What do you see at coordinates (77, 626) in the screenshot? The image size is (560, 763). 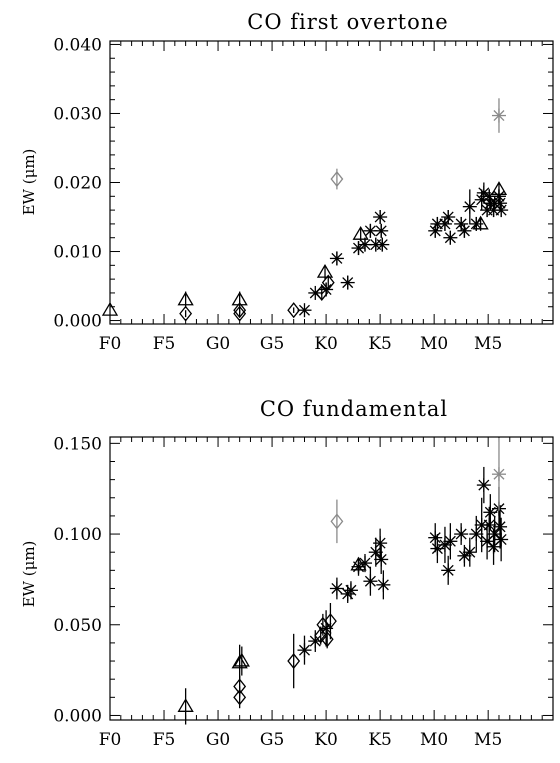 I see `y-tick-label: 0.050` at bounding box center [77, 626].